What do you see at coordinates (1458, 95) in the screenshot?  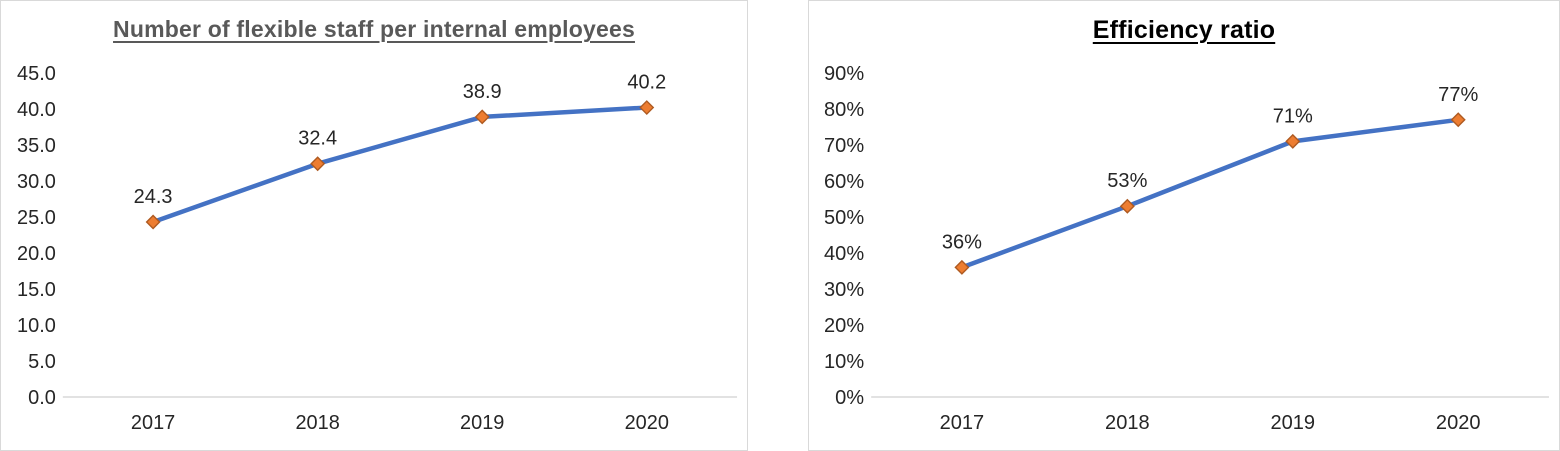 I see `data-point-label: 77%` at bounding box center [1458, 95].